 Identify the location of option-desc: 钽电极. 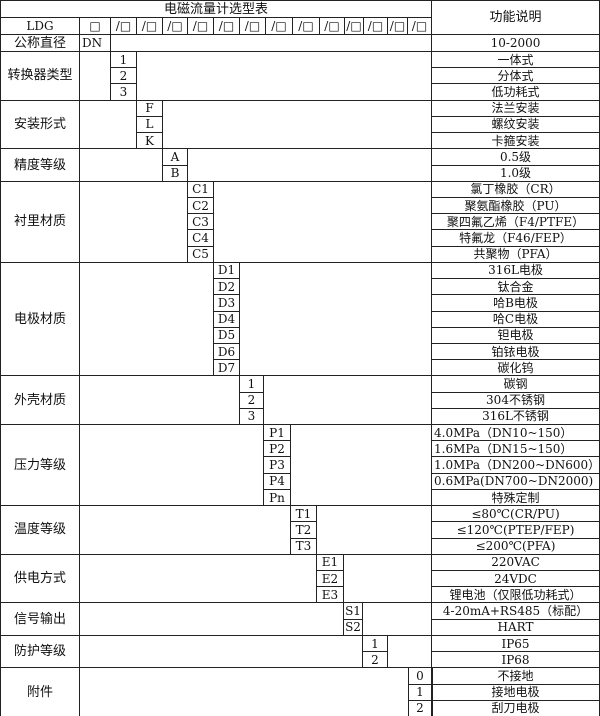
(515, 335).